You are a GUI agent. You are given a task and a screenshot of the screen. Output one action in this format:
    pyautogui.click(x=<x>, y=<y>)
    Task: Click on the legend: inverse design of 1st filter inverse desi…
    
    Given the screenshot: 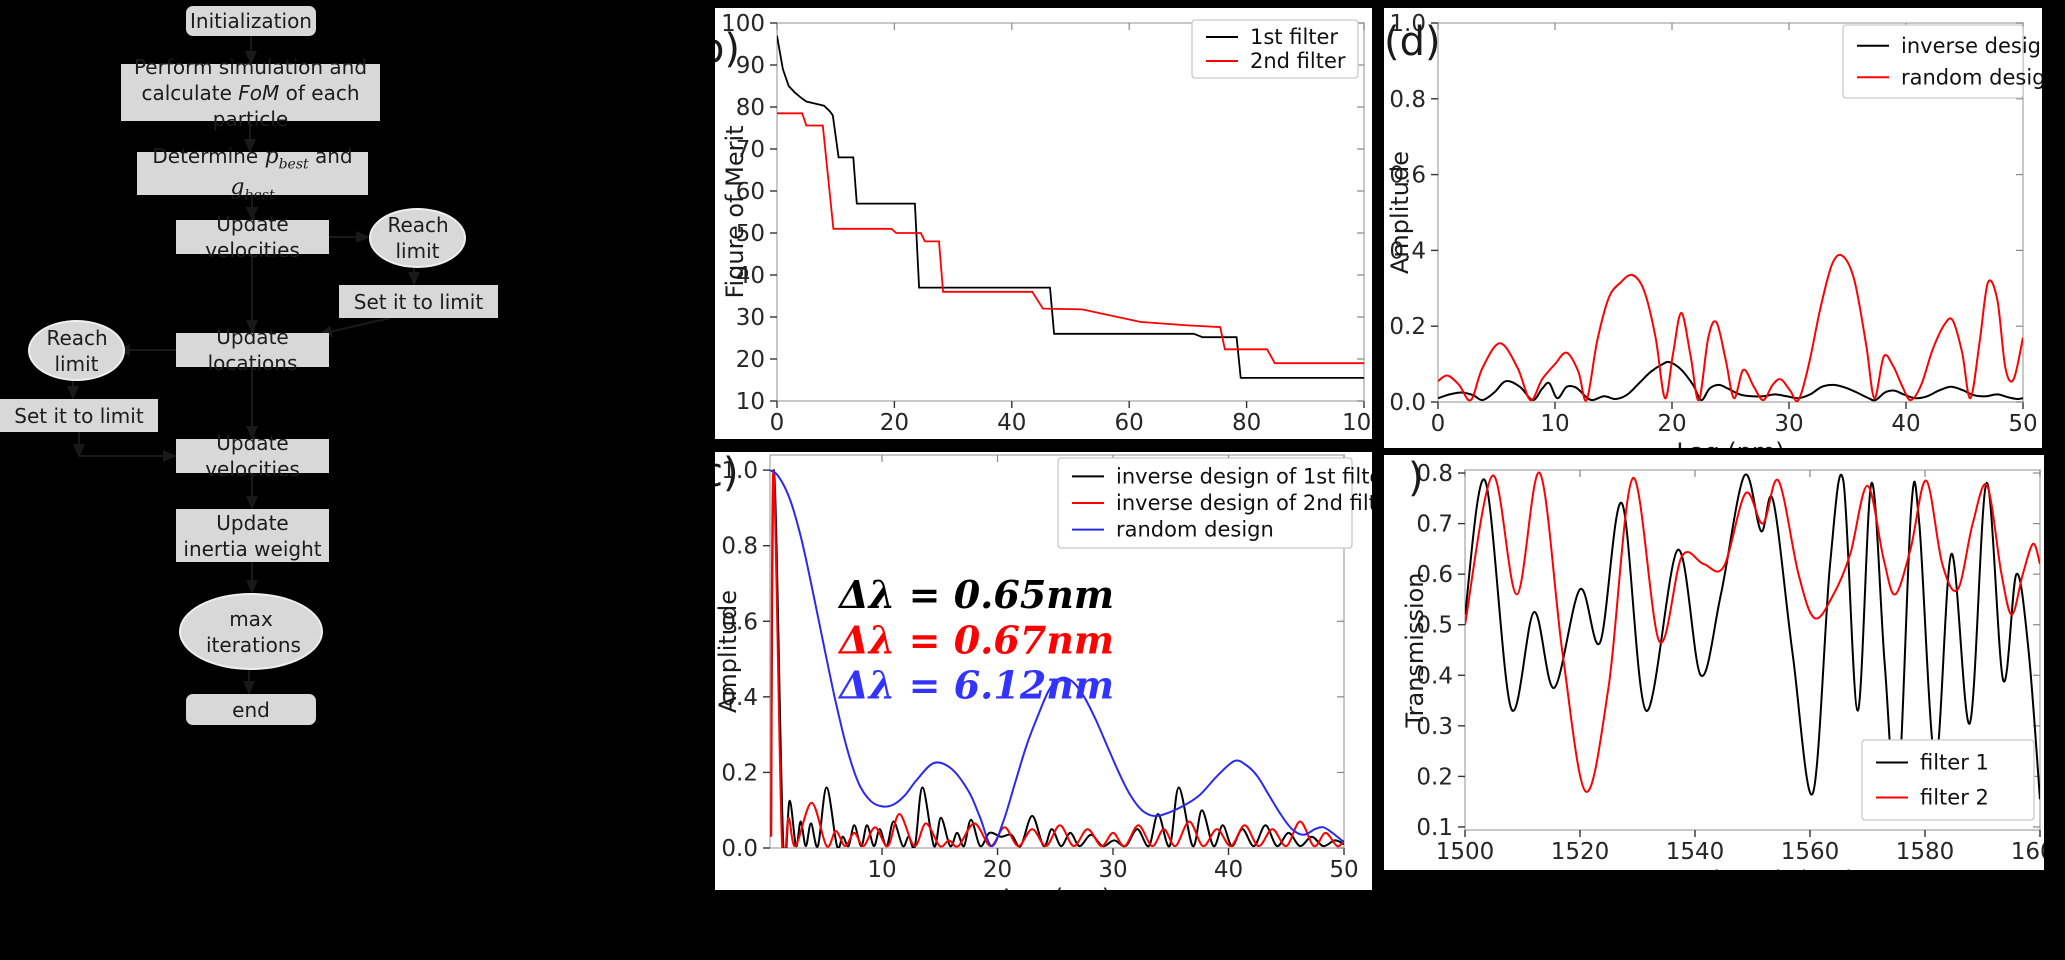 What is the action you would take?
    pyautogui.click(x=1214, y=503)
    